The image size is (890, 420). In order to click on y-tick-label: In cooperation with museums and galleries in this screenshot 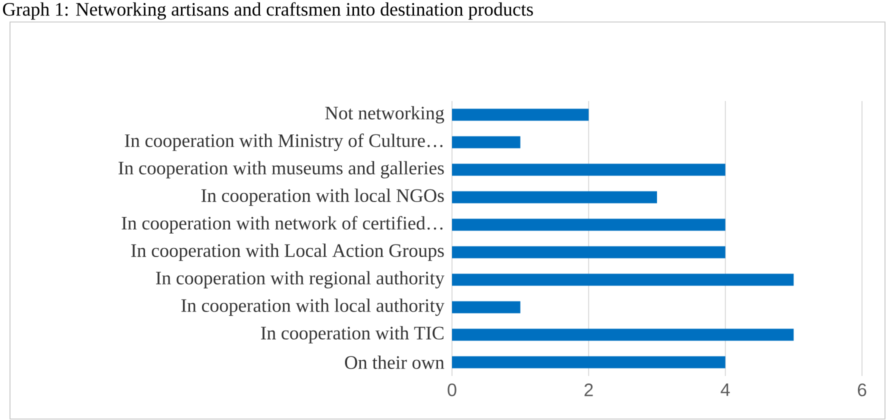, I will do `click(281, 169)`.